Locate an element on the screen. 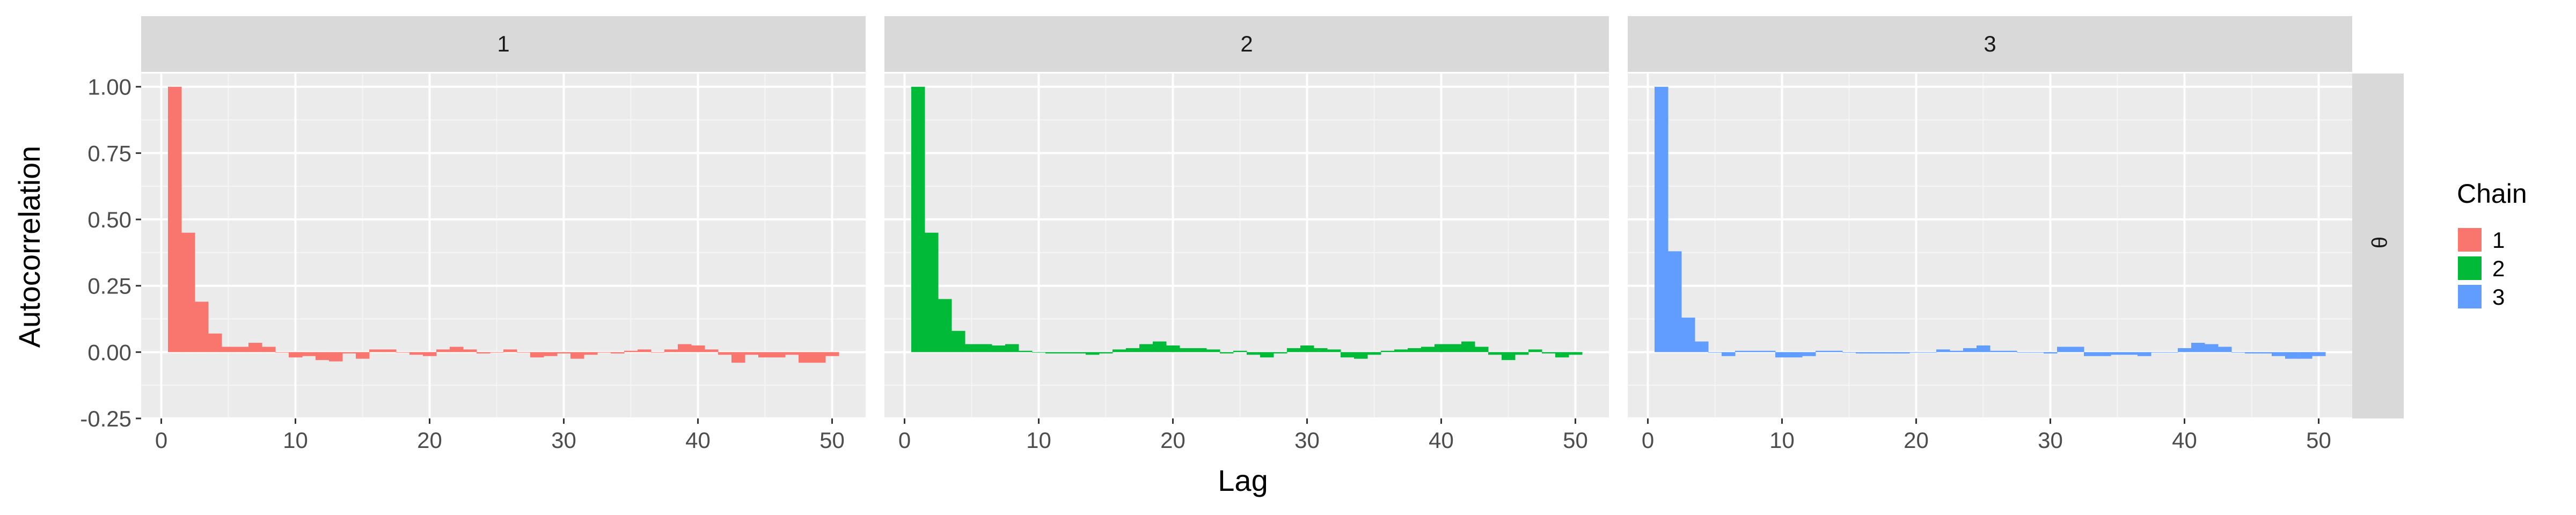 This screenshot has width=2576, height=515. y-tick-label: 0.75 is located at coordinates (109, 154).